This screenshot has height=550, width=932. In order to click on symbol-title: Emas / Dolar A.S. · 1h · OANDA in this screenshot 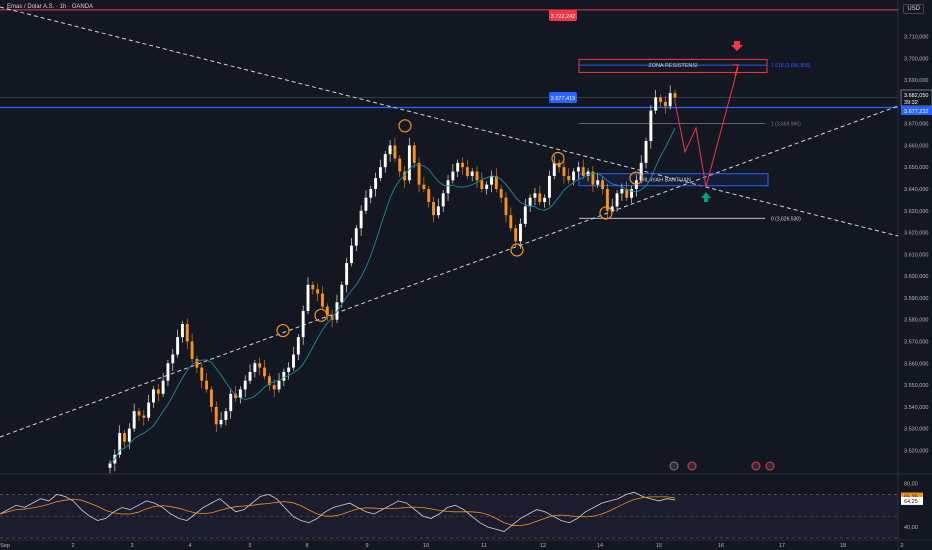, I will do `click(50, 7)`.